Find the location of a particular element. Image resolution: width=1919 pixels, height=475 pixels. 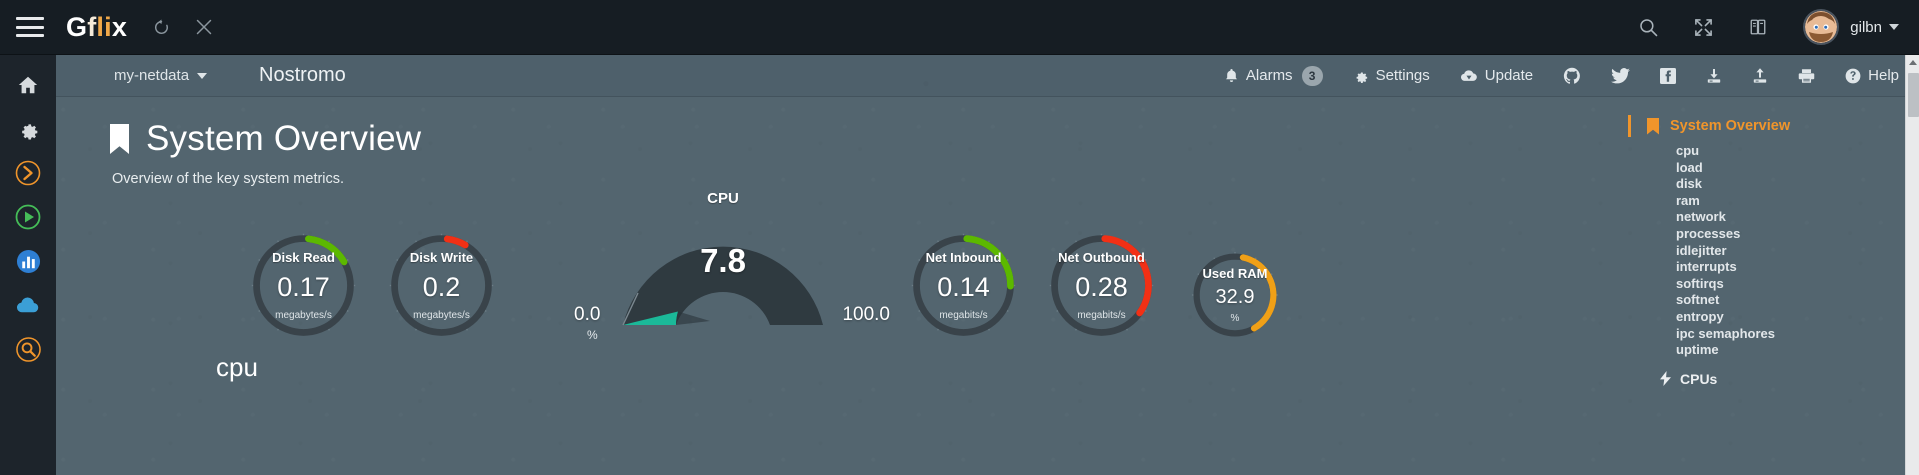

brand-letter-l: l is located at coordinates (100, 26).